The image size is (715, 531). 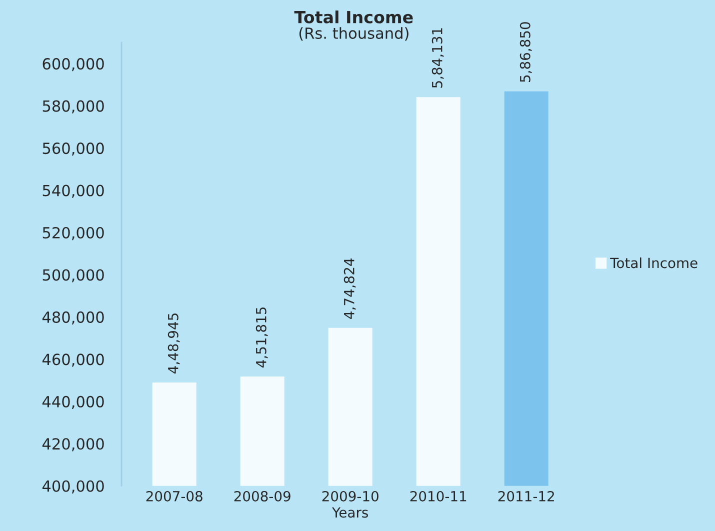 What do you see at coordinates (73, 487) in the screenshot?
I see `y-tick-label: 400,000` at bounding box center [73, 487].